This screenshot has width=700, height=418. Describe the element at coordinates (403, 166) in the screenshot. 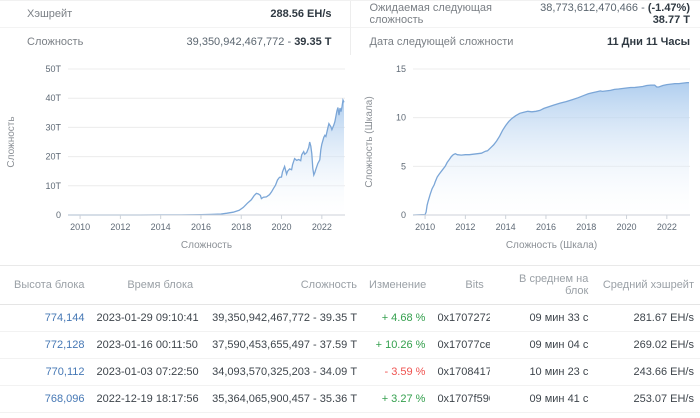

I see `svg-text: 5` at that location.